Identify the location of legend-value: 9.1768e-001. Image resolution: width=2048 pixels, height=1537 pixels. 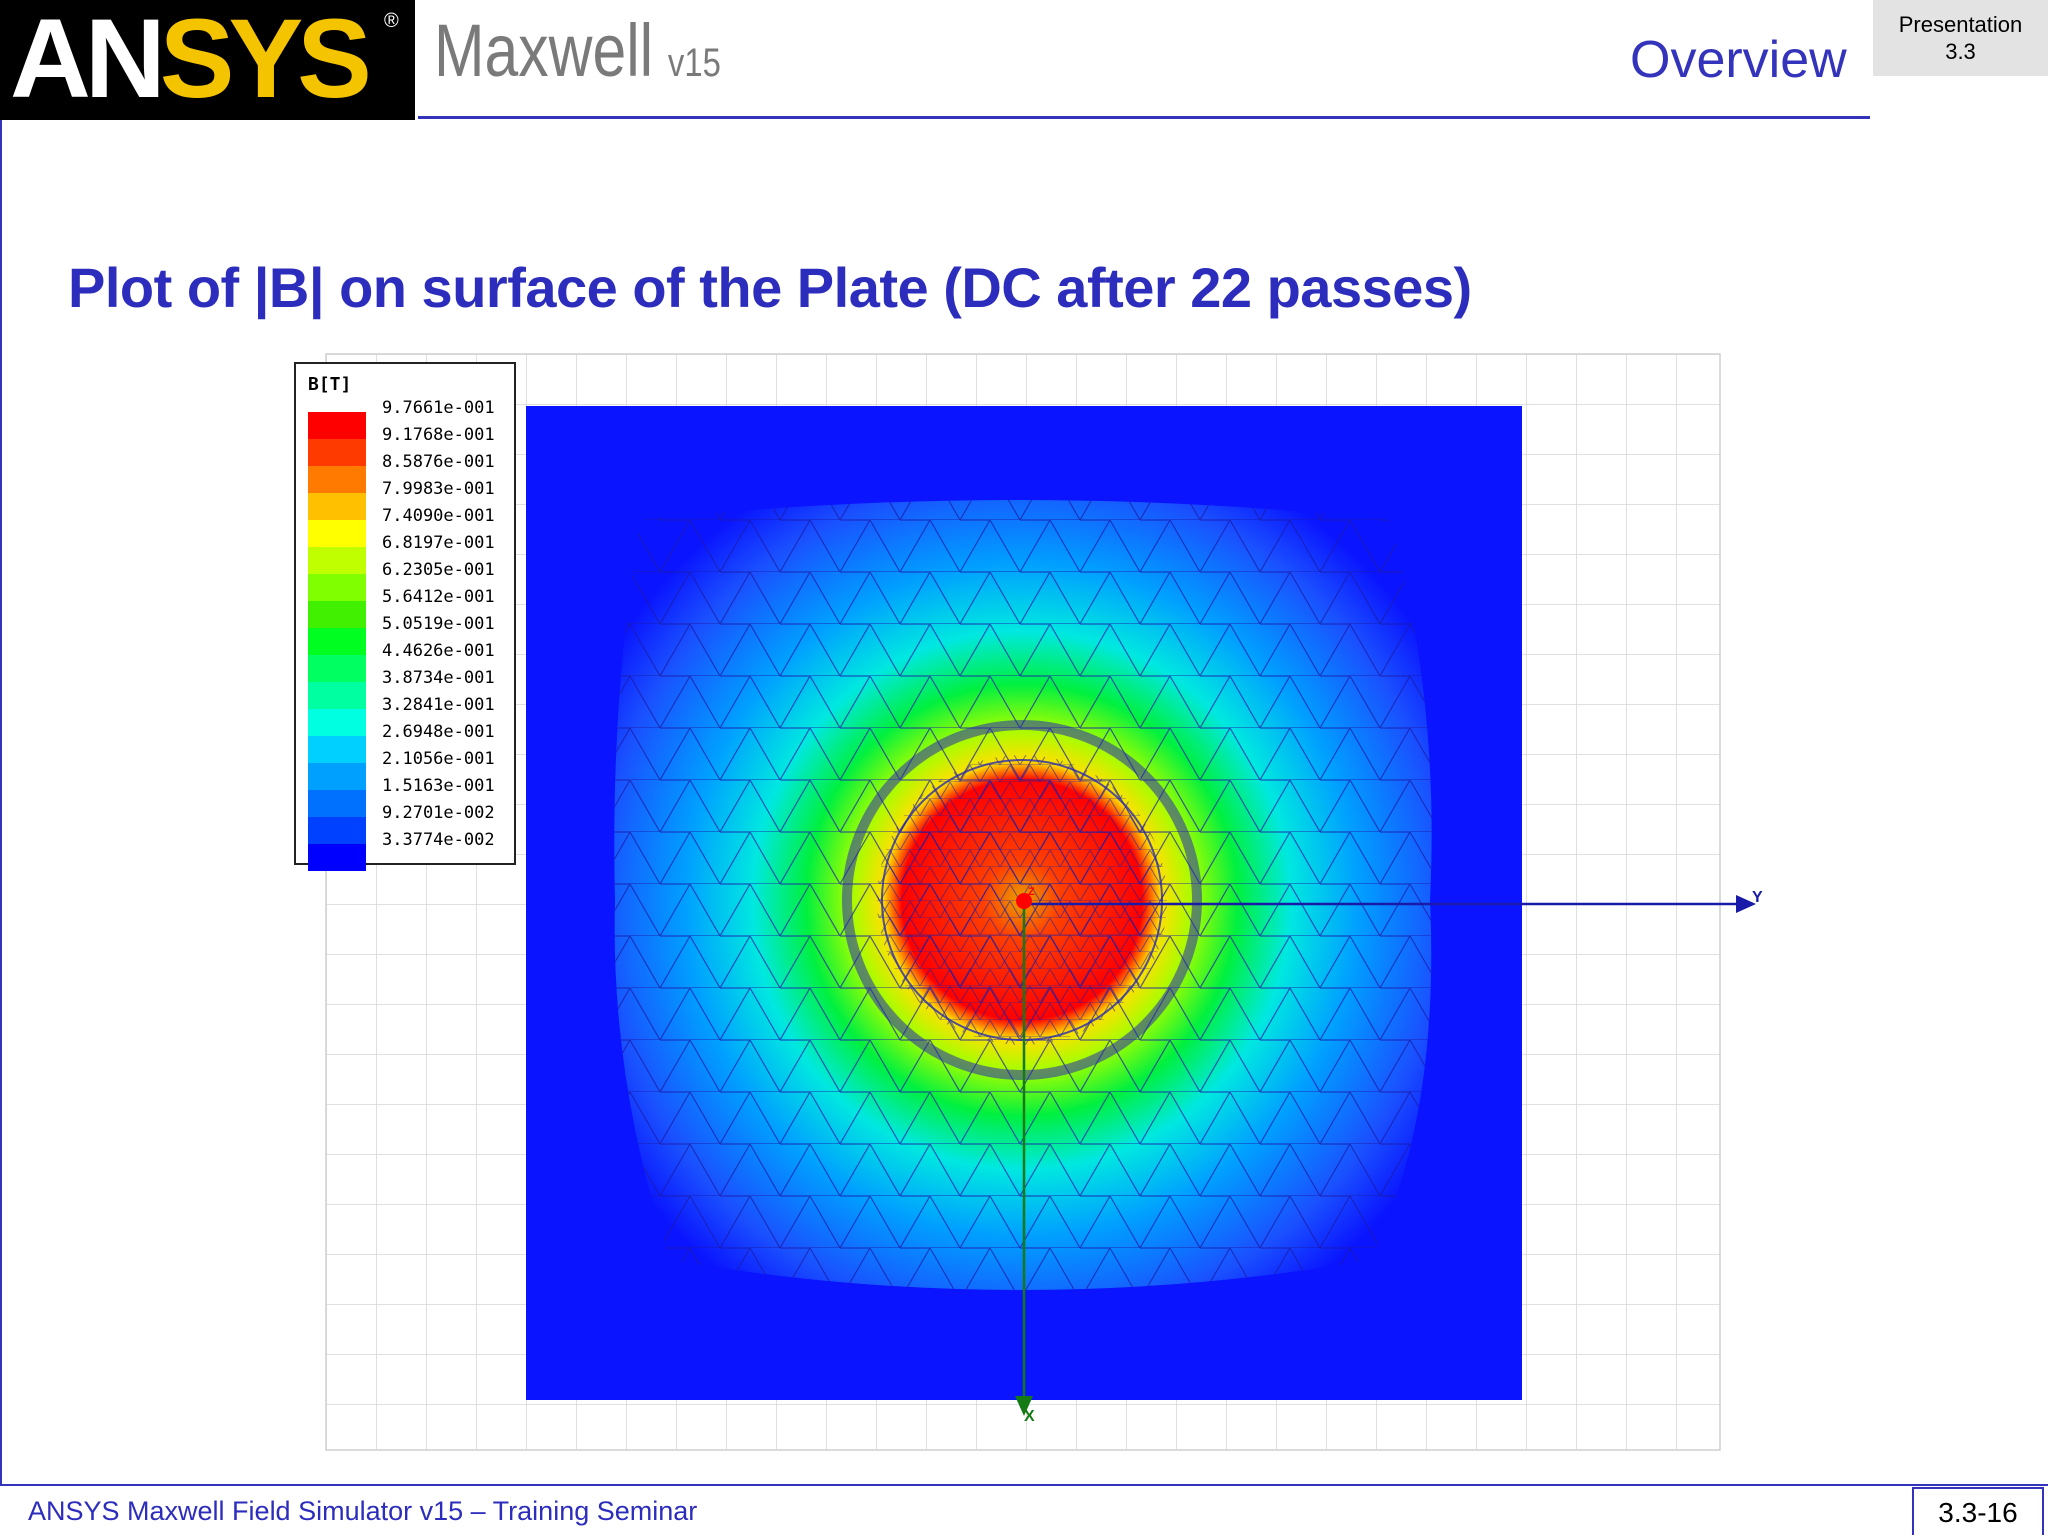
(438, 435).